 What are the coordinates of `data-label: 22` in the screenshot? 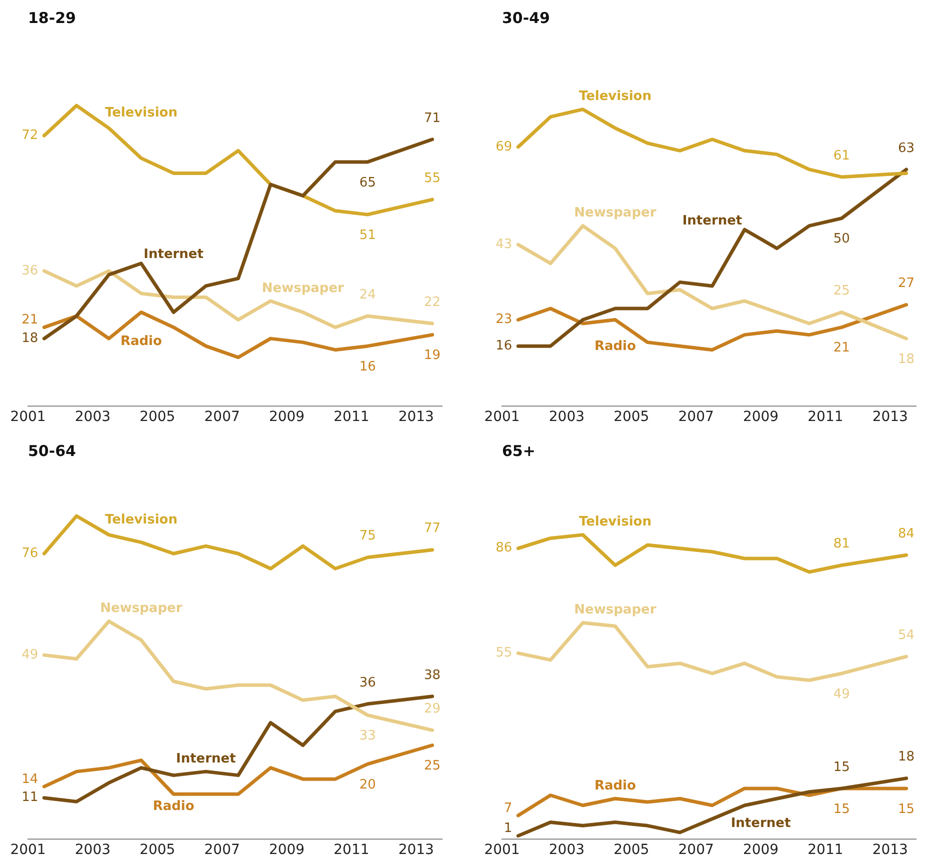 It's located at (432, 302).